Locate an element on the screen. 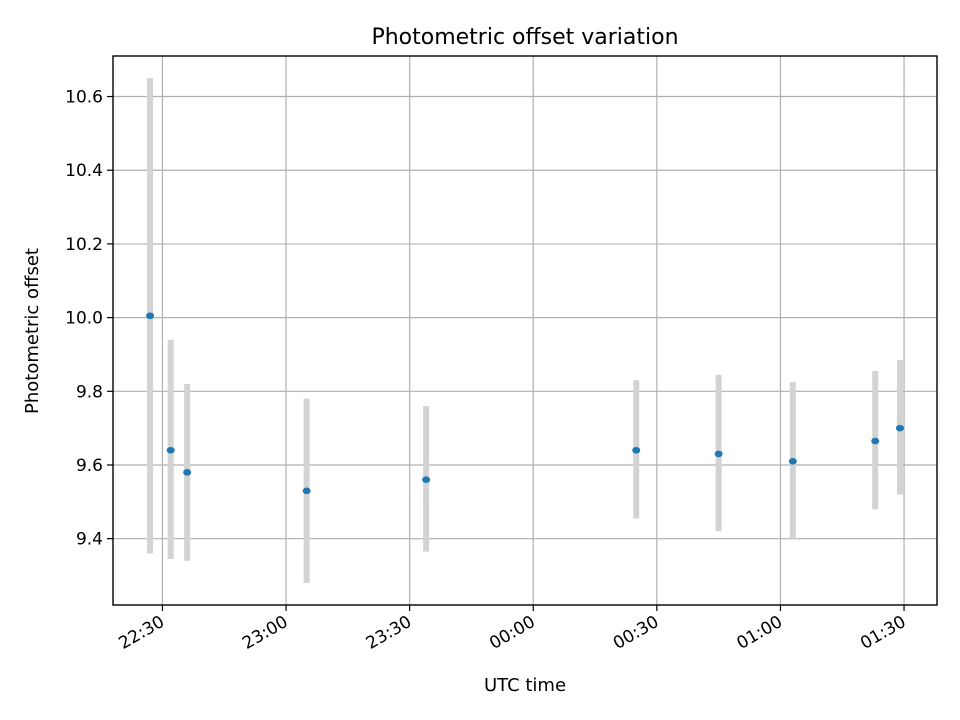  y-axis-label: Photometric offset is located at coordinates (32, 331).